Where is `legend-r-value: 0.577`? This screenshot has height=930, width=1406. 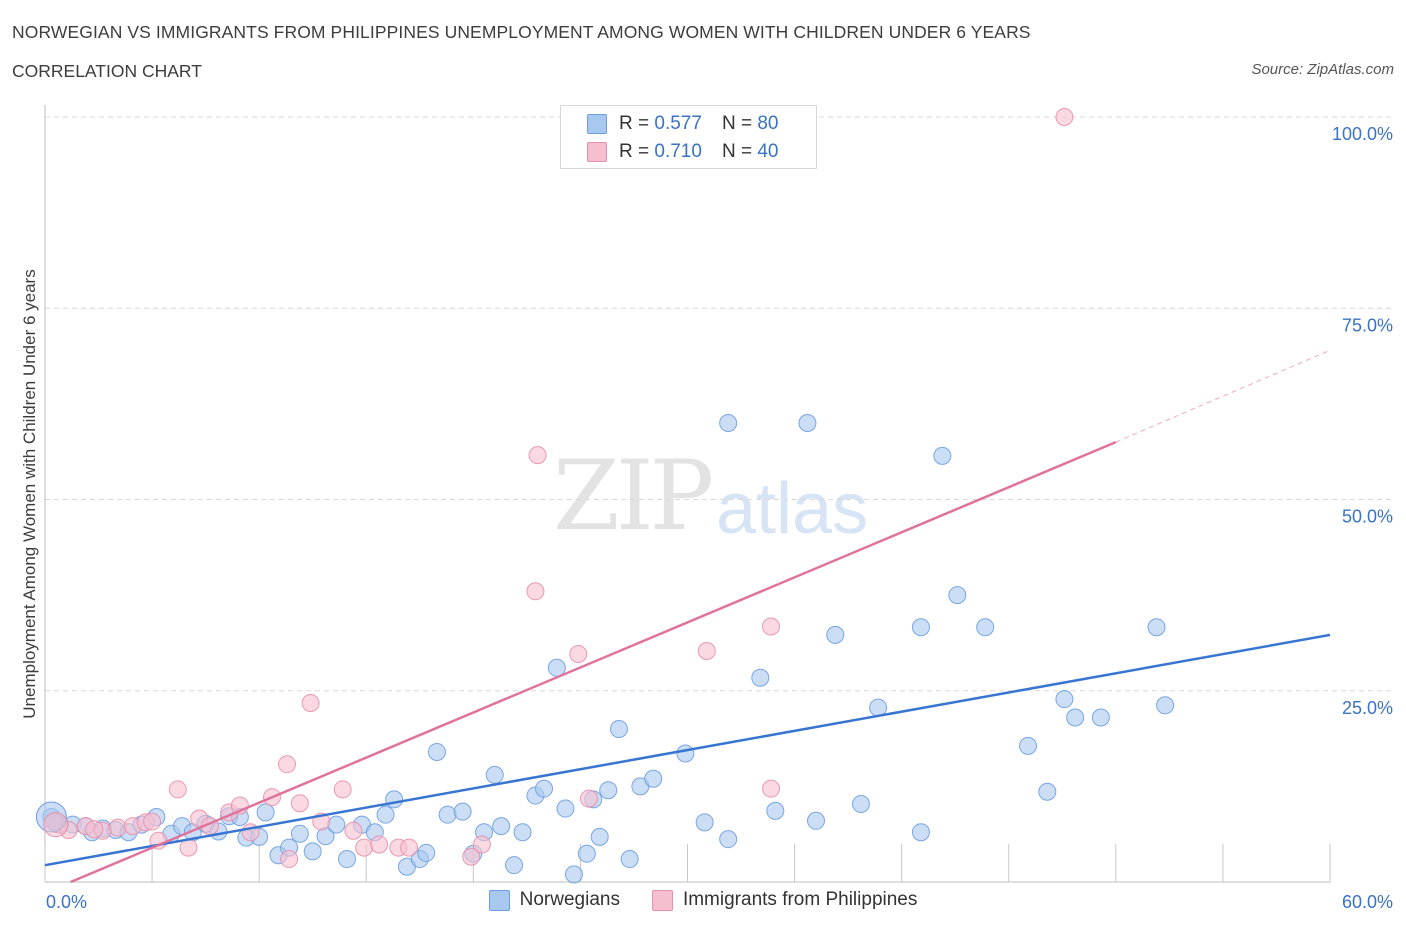 legend-r-value: 0.577 is located at coordinates (678, 123).